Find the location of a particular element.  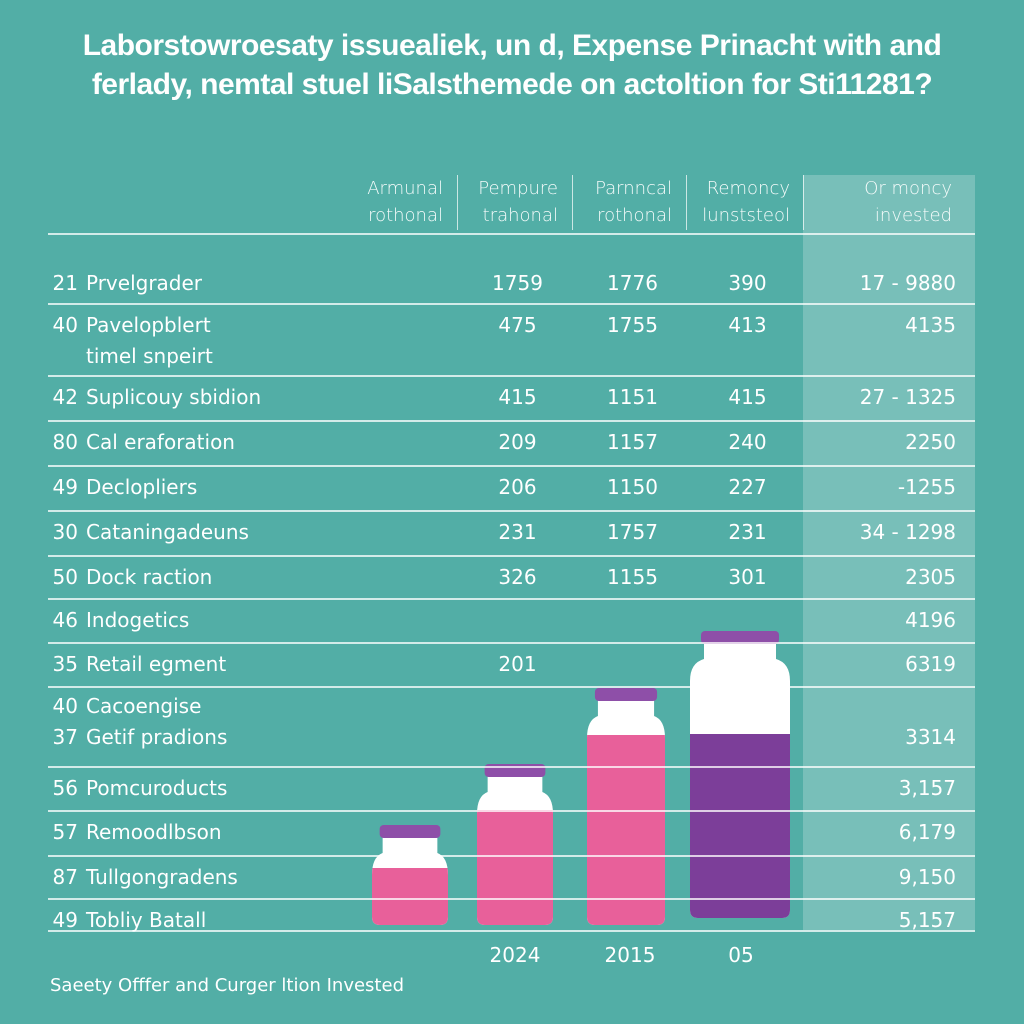

value-cell: 475 is located at coordinates (517, 325).